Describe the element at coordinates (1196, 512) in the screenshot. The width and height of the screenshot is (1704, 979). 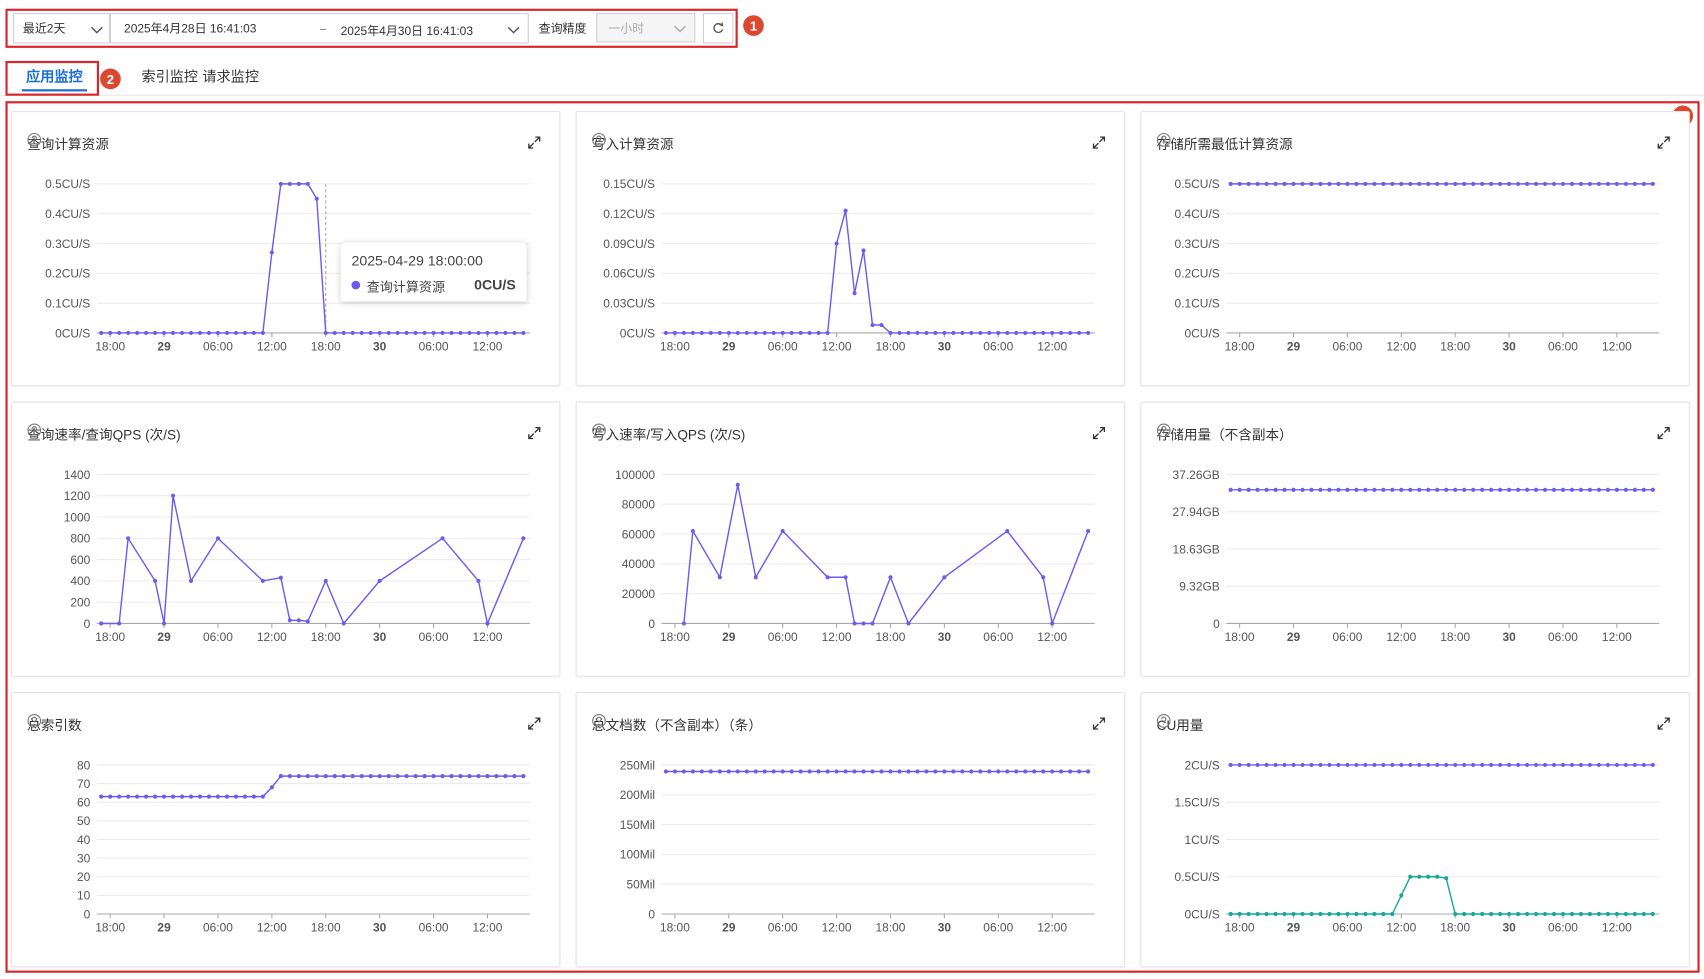
I see `y-tick-label: 27.94GB` at that location.